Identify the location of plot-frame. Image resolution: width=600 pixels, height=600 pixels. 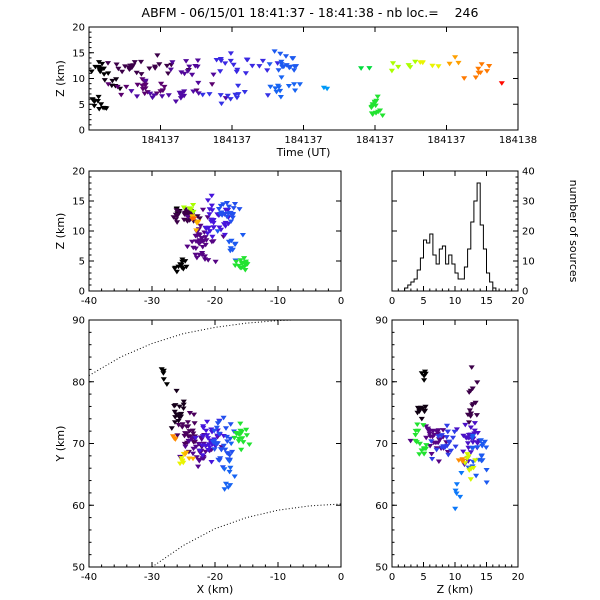
(455, 443).